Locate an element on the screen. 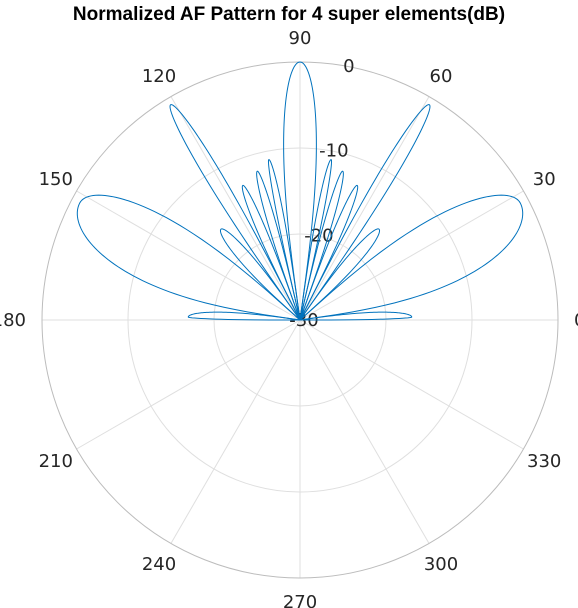 The height and width of the screenshot is (608, 578). theta-tick-label: 150 is located at coordinates (56, 179).